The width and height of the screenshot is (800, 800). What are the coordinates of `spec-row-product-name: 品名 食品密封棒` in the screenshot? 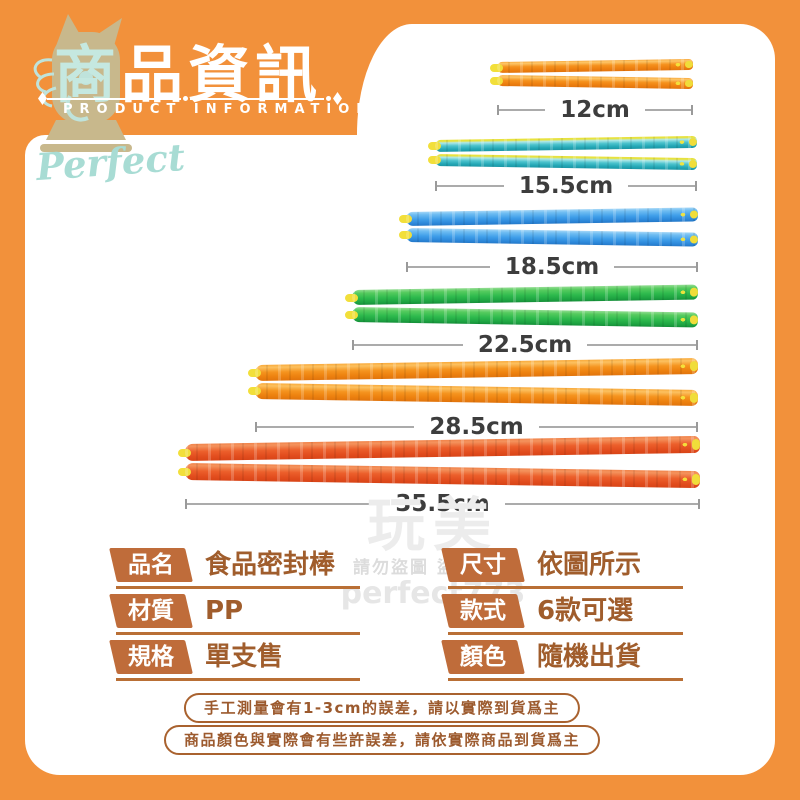 It's located at (234, 568).